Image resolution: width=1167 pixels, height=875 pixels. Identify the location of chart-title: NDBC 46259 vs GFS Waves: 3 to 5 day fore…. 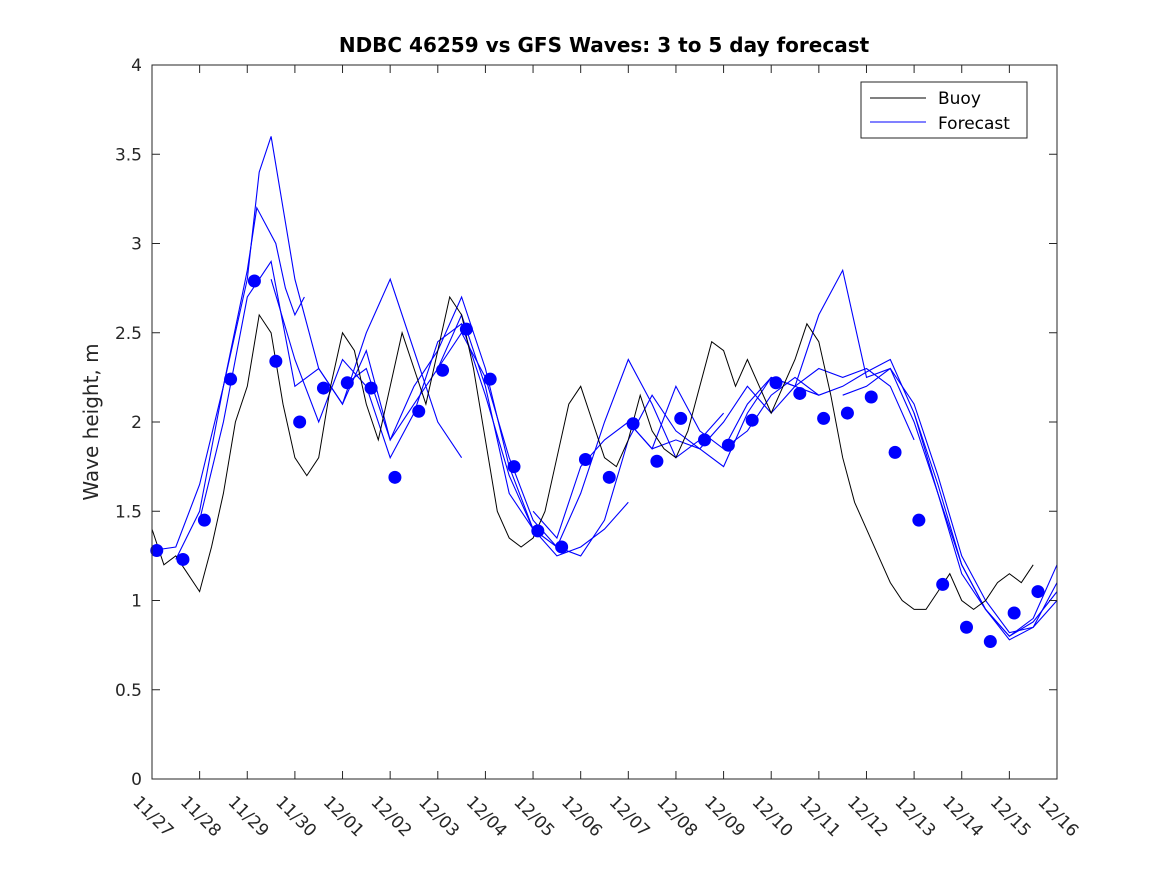
(604, 45).